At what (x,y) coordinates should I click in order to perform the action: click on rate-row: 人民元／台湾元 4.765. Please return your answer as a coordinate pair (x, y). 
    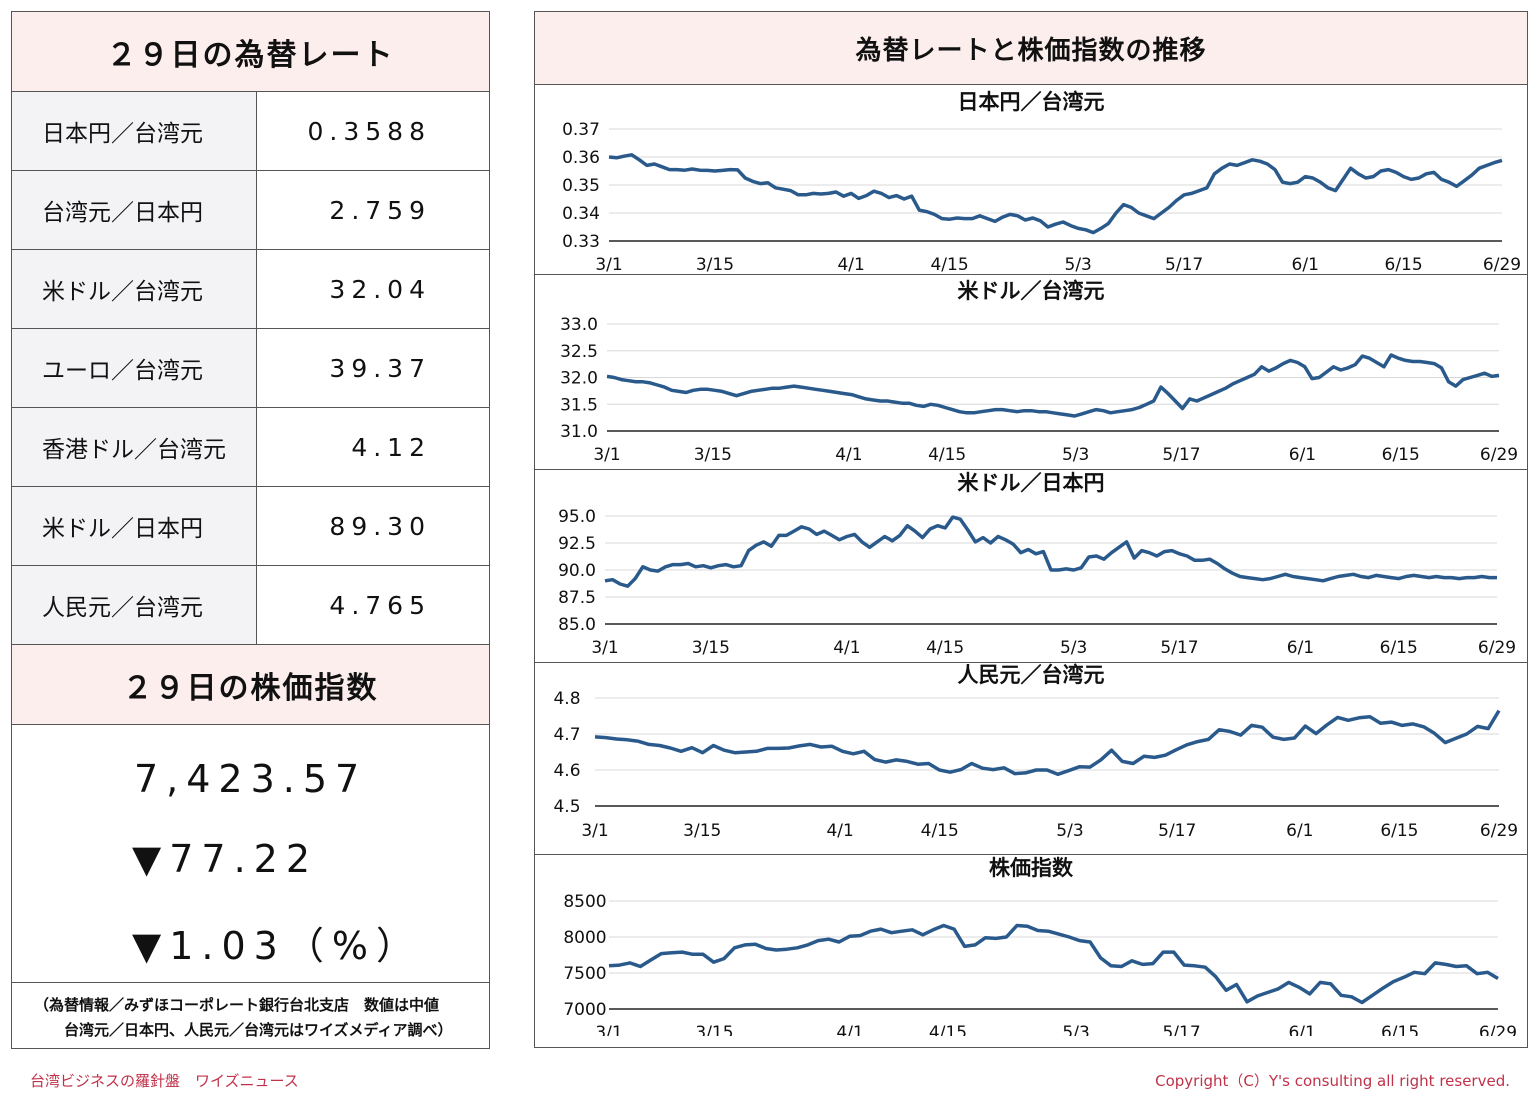
    Looking at the image, I should click on (250, 605).